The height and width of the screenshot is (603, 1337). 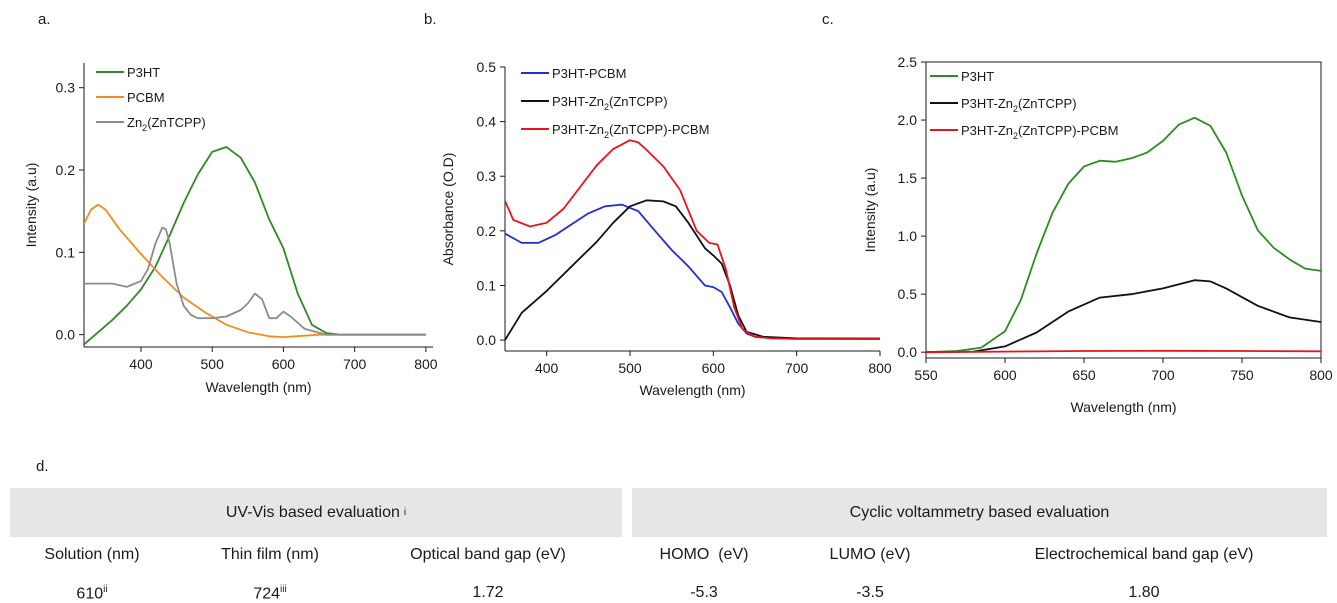 What do you see at coordinates (405, 512) in the screenshot?
I see `uv-vis-header-sup: i` at bounding box center [405, 512].